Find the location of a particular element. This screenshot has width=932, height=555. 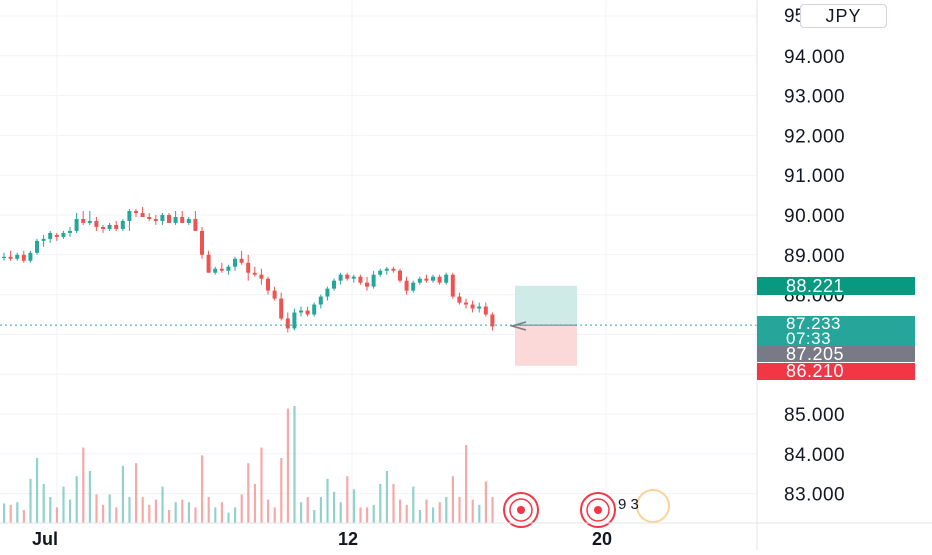

time-axis-label: 12 is located at coordinates (348, 539).